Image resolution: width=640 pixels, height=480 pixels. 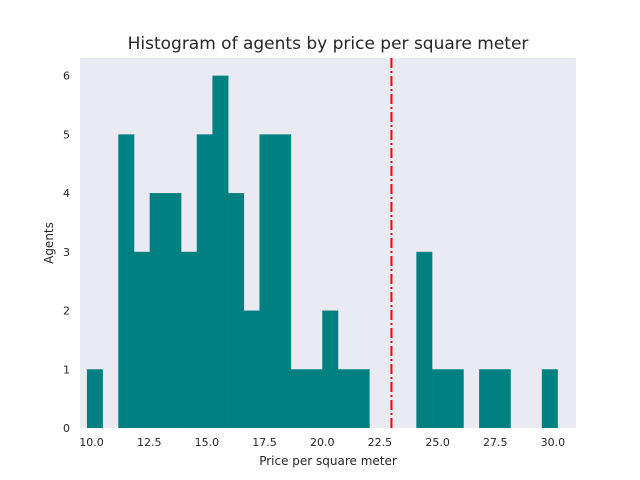 What do you see at coordinates (49, 243) in the screenshot?
I see `y-axis-label: Agents` at bounding box center [49, 243].